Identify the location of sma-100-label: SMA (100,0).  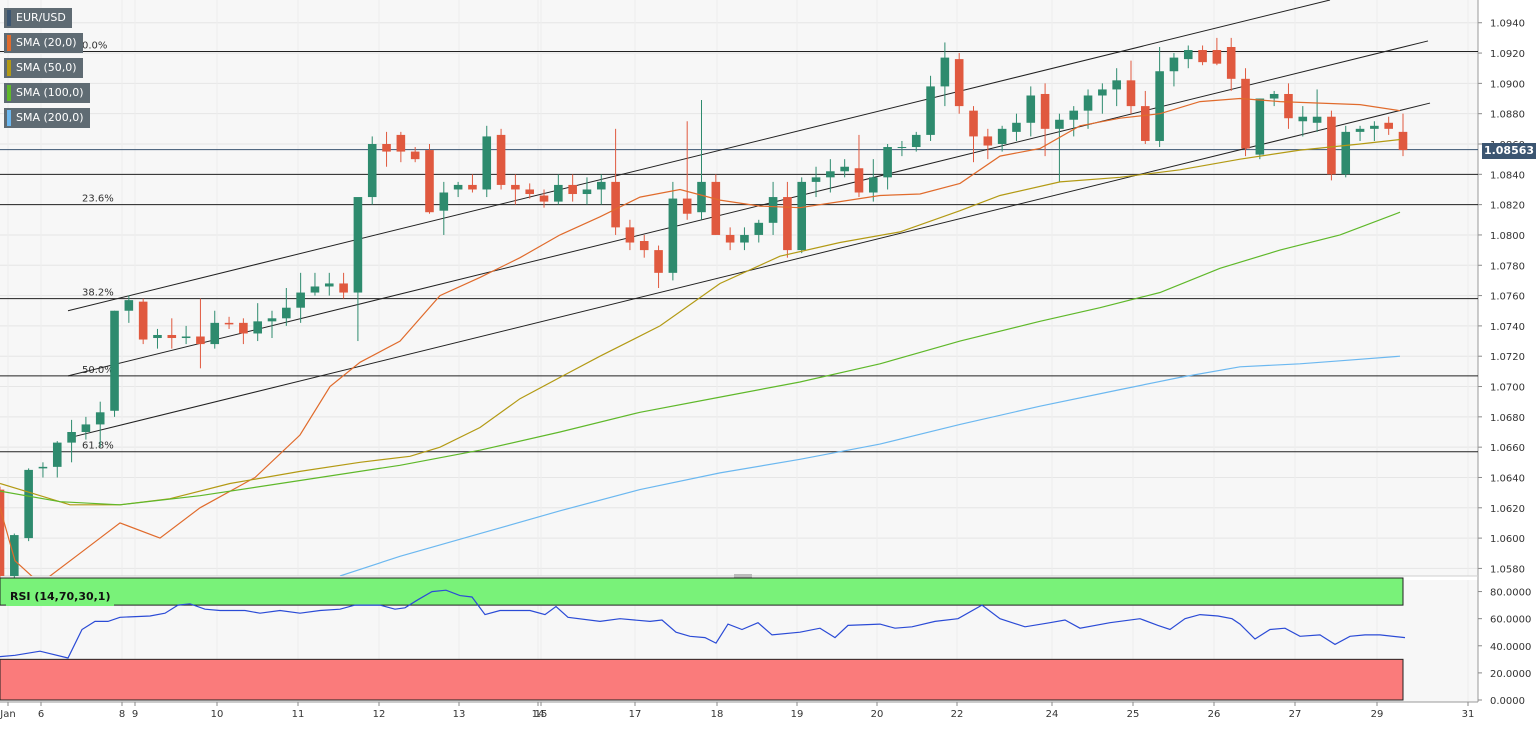
(50, 92).